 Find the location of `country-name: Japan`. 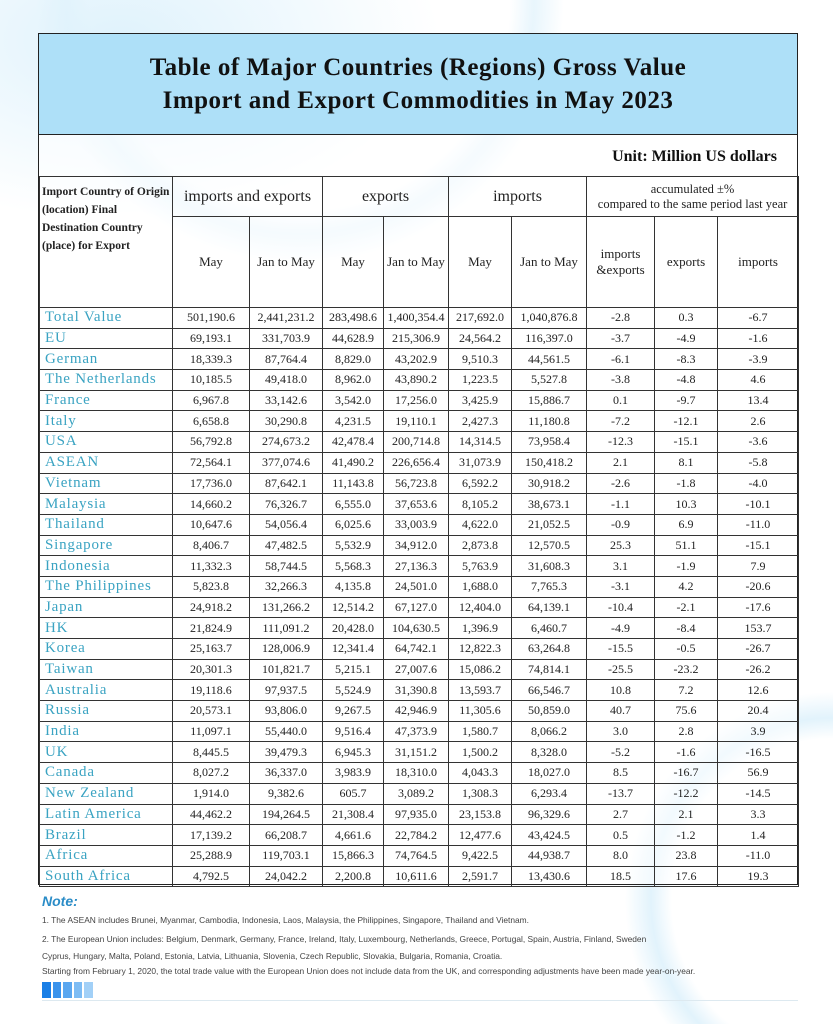

country-name: Japan is located at coordinates (106, 607).